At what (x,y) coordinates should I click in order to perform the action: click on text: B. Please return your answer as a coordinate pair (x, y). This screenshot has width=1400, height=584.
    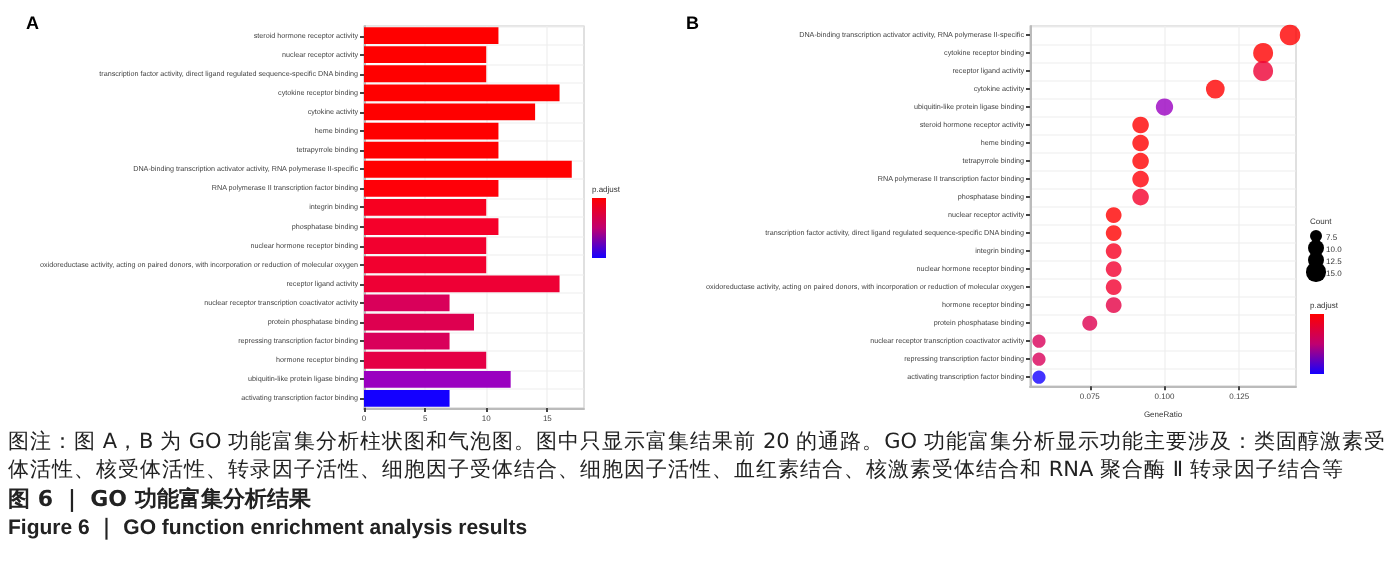
    Looking at the image, I should click on (693, 23).